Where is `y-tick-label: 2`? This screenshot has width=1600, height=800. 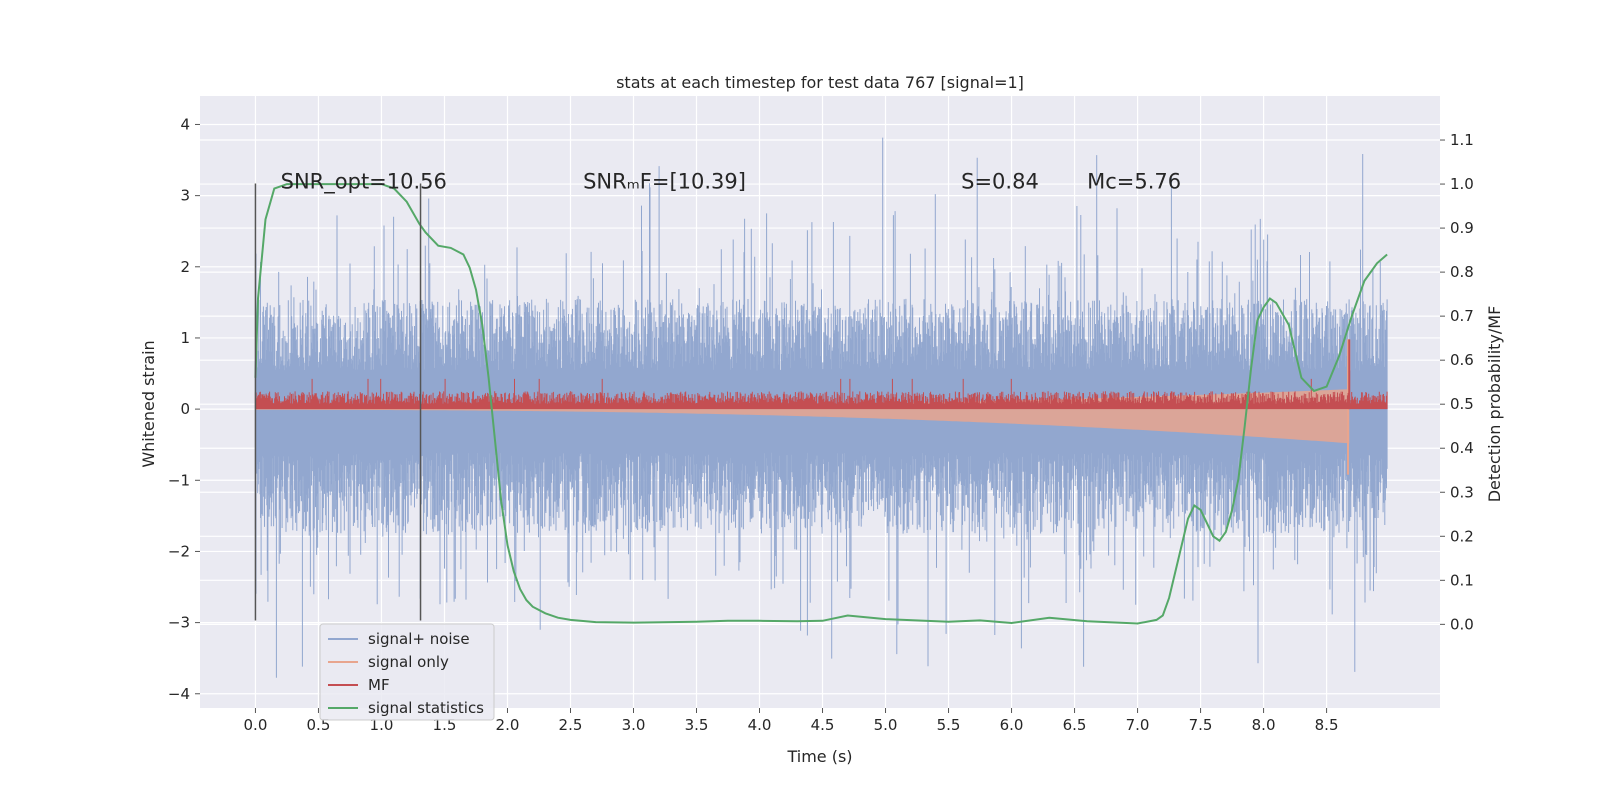 y-tick-label: 2 is located at coordinates (185, 267).